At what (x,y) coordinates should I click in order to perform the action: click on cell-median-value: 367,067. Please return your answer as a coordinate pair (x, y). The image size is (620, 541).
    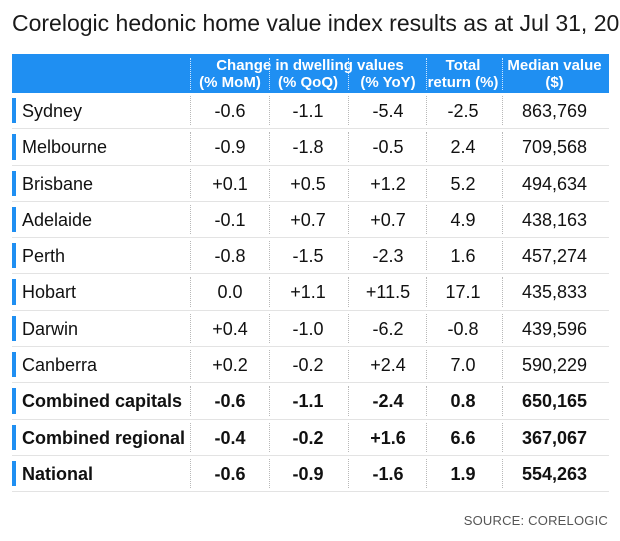
    Looking at the image, I should click on (554, 437).